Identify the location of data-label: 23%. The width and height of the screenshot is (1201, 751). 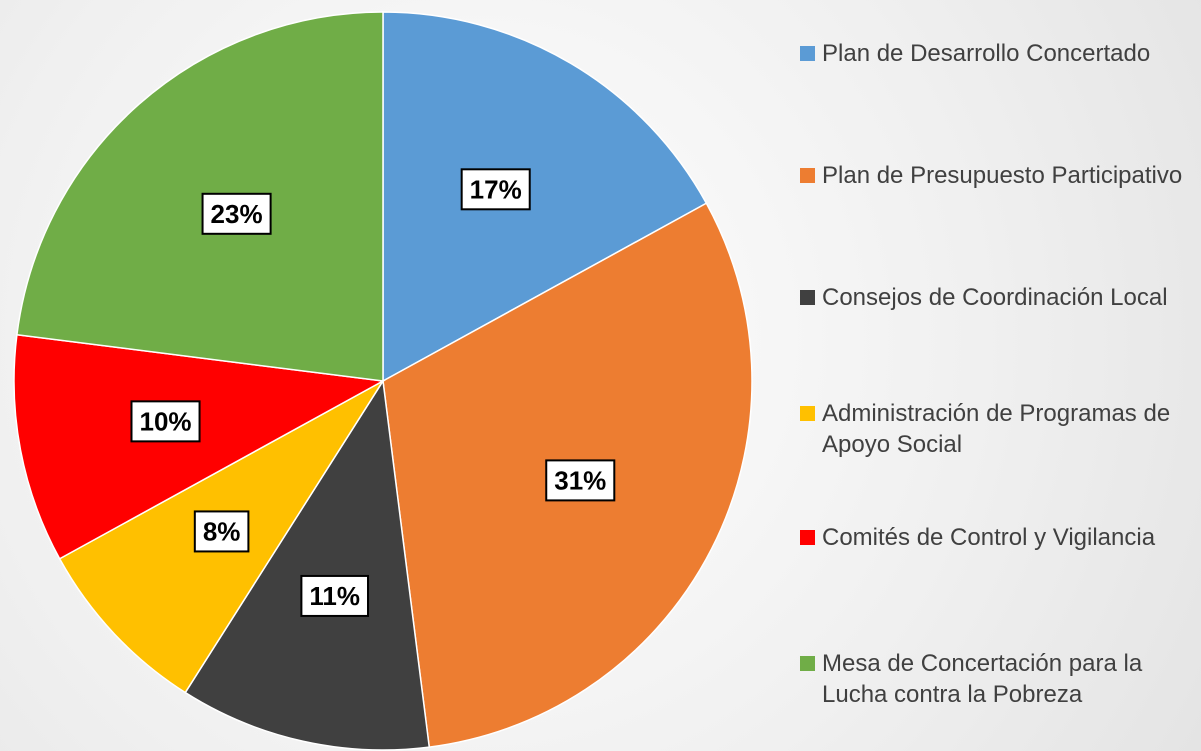
(236, 213).